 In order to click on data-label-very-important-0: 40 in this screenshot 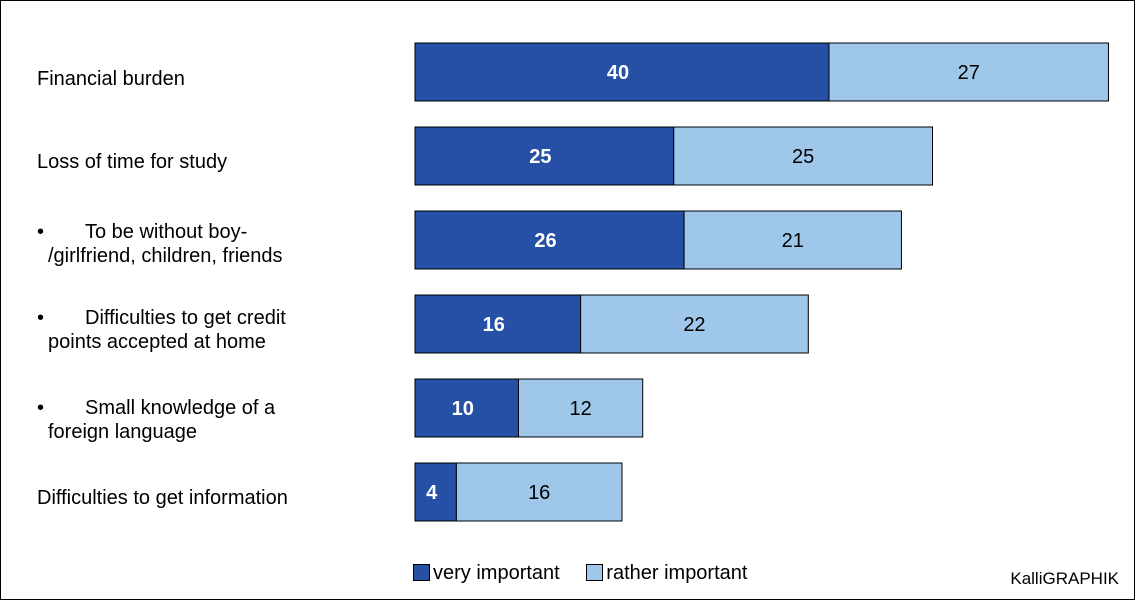, I will do `click(618, 73)`.